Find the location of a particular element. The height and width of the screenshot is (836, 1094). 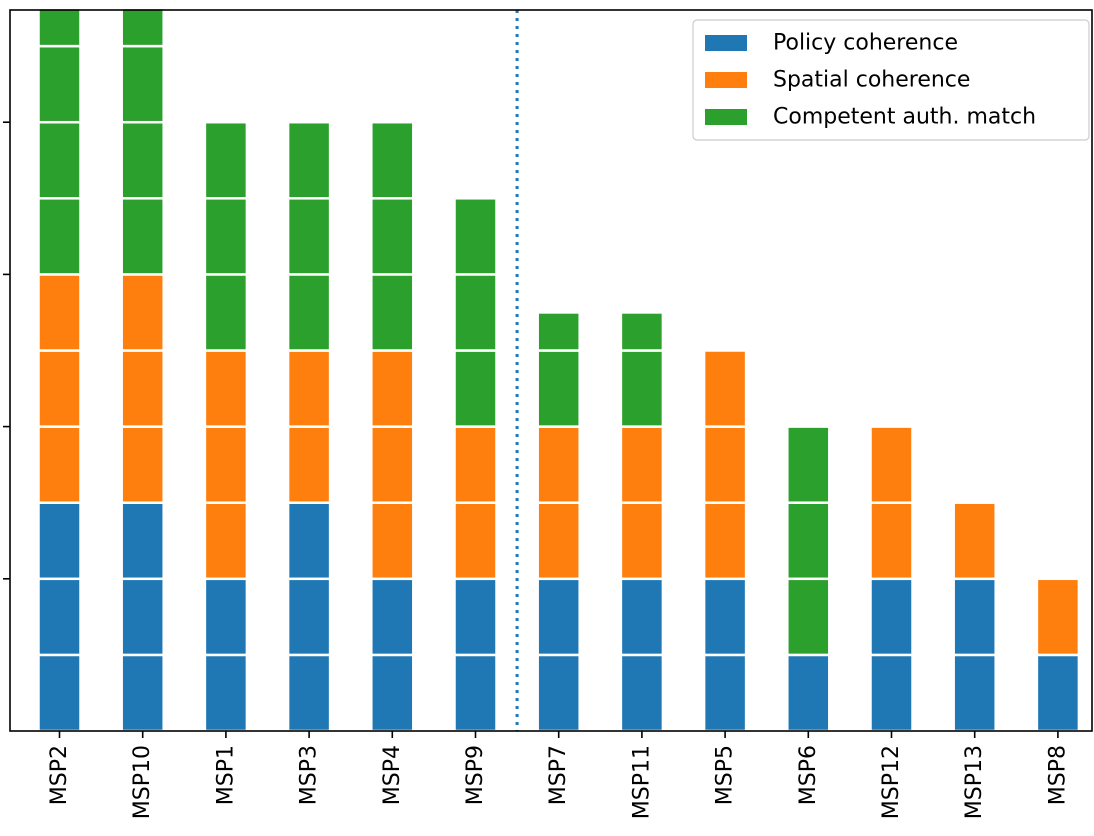

x-tick-label-msp1: MSP1 is located at coordinates (225, 775).